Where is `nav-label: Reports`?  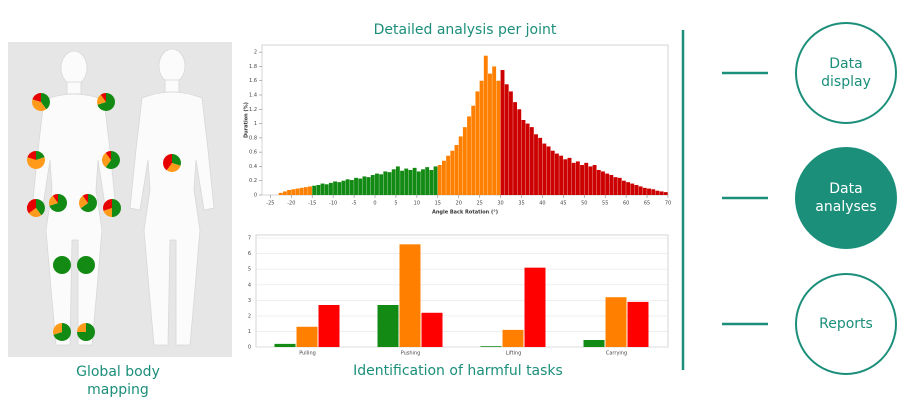 nav-label: Reports is located at coordinates (846, 324).